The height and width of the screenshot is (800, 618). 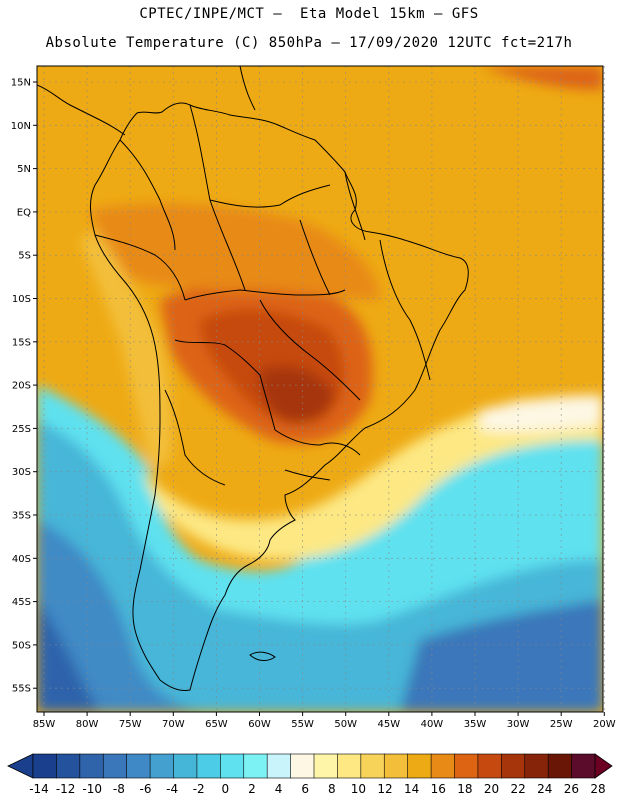 I want to click on colorbar, so click(x=310, y=766).